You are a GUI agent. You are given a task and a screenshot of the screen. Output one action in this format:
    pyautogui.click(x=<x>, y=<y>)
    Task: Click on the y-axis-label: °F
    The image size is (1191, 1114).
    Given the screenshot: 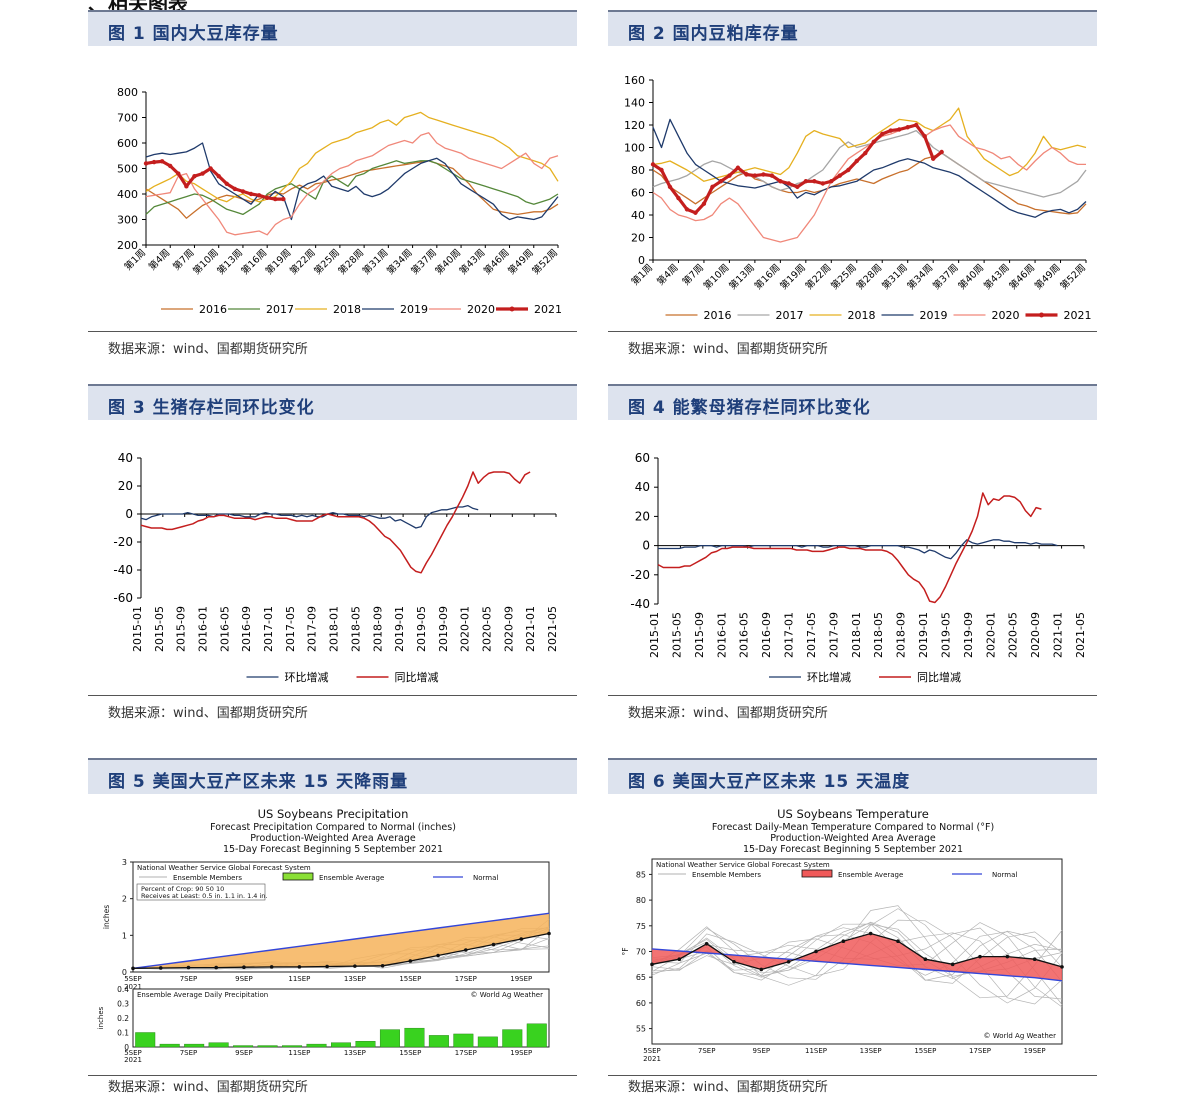 What is the action you would take?
    pyautogui.click(x=625, y=951)
    